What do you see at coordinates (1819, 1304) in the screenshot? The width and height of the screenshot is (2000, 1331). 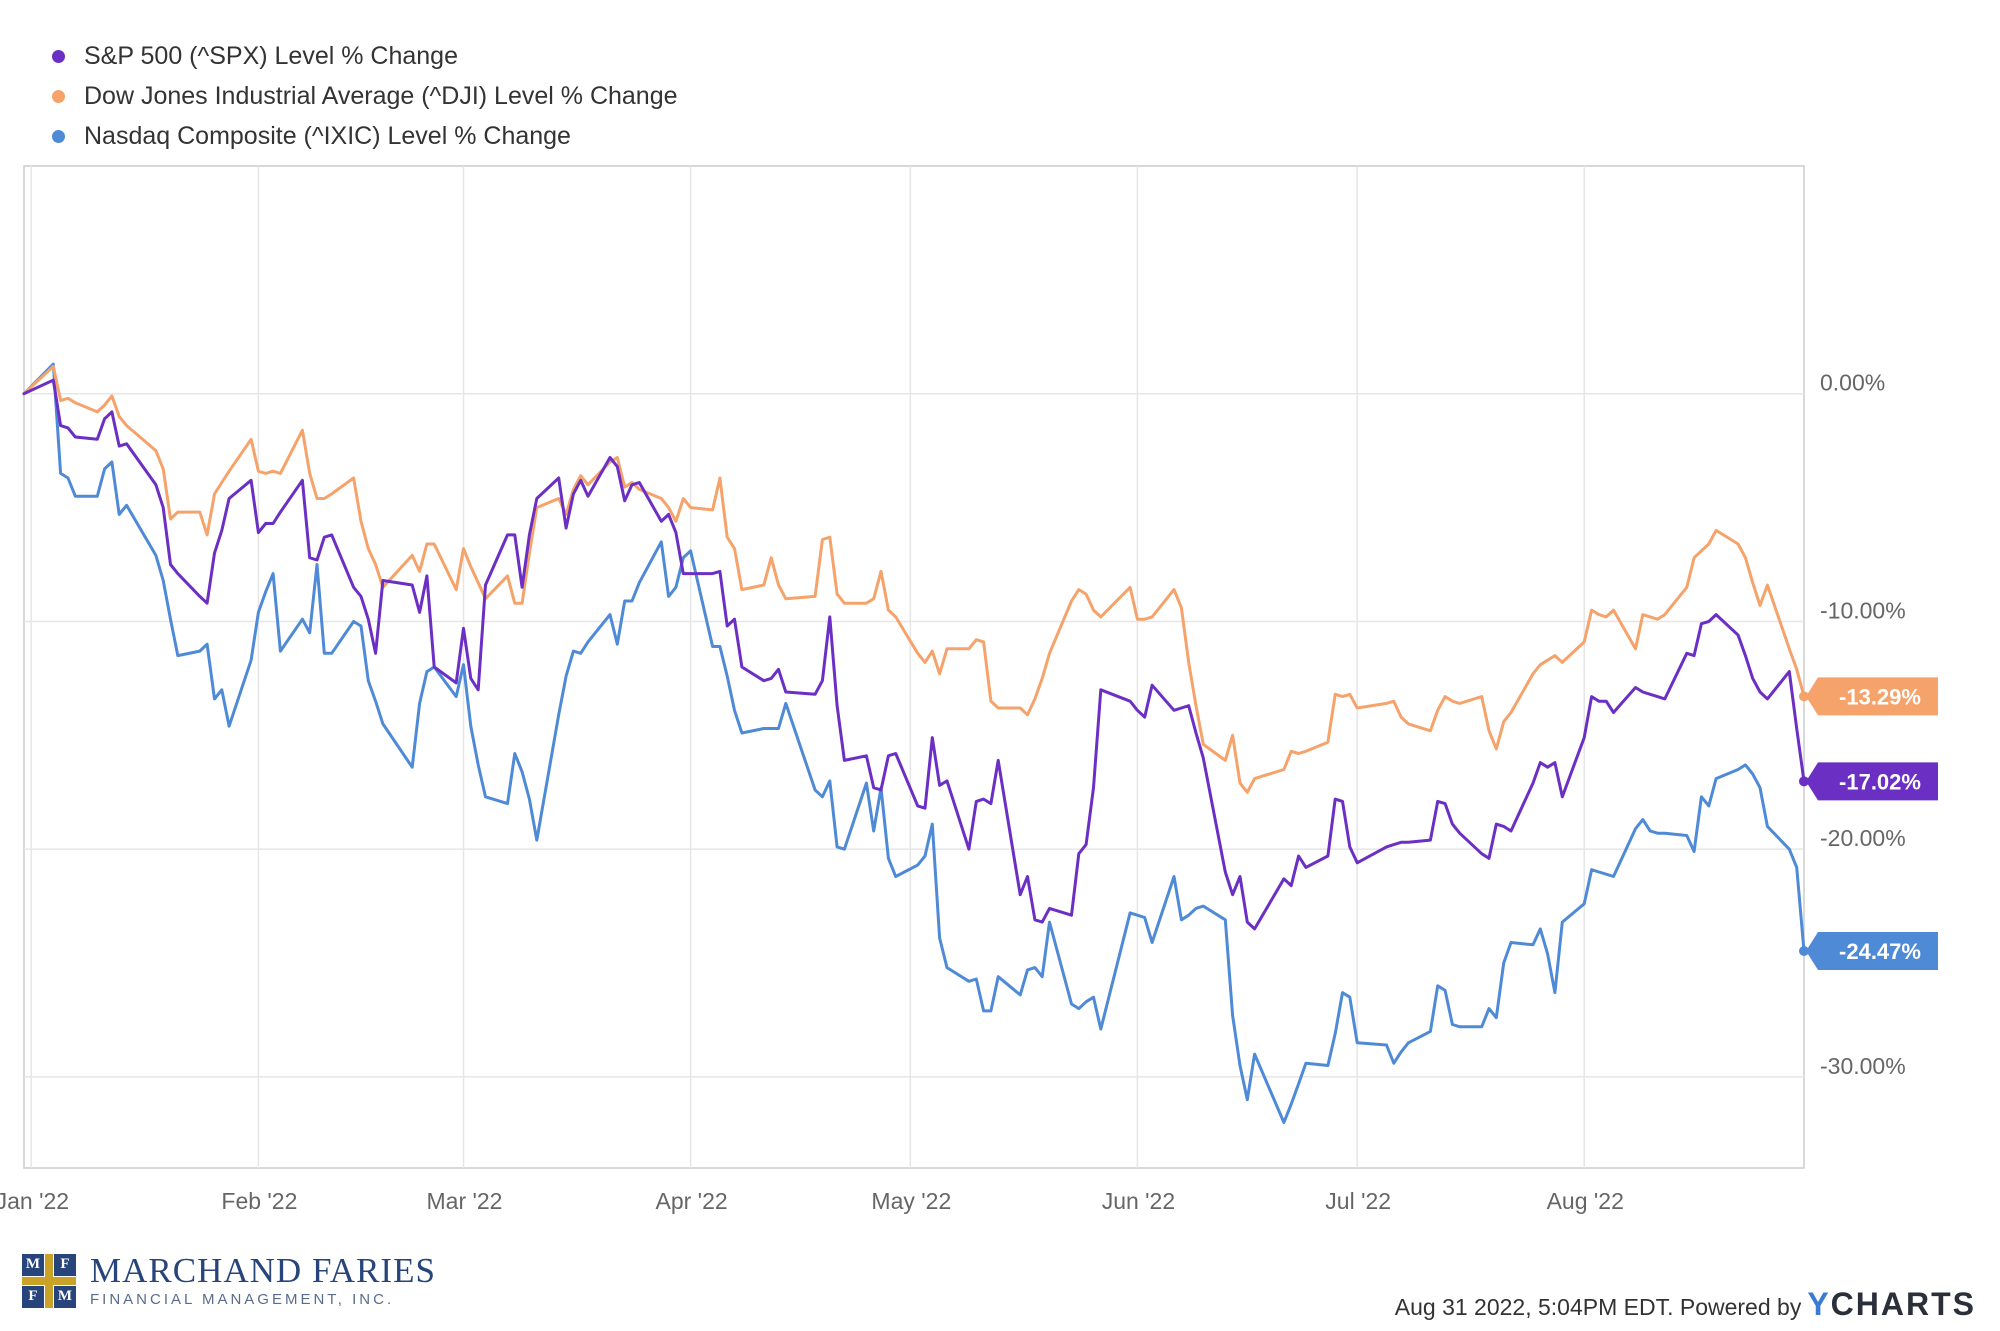 I see `ycharts-logo-y: Y` at bounding box center [1819, 1304].